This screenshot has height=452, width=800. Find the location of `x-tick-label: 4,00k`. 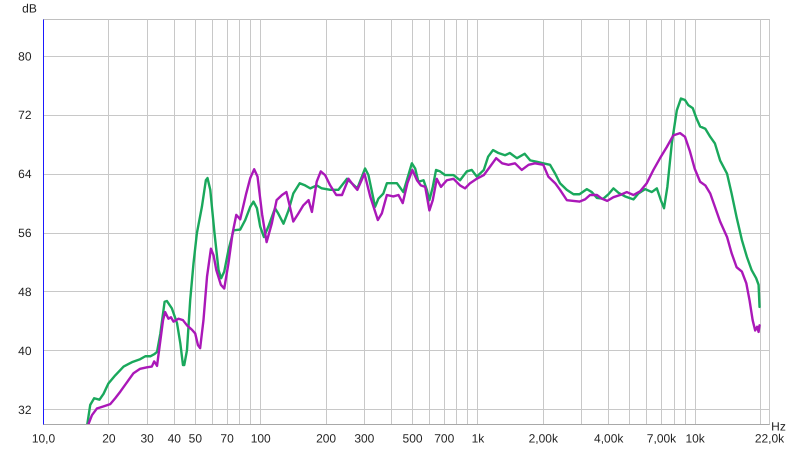

x-tick-label: 4,00k is located at coordinates (609, 439).